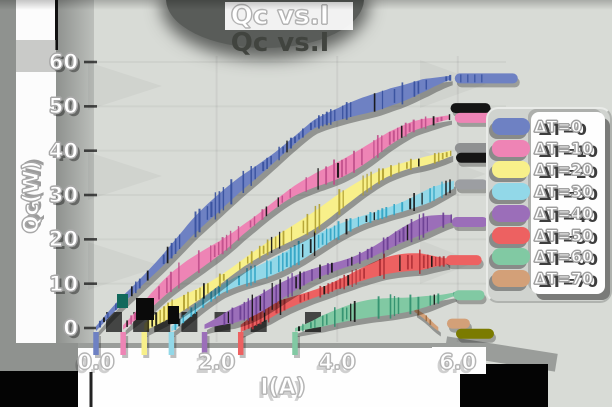 This screenshot has width=612, height=407. Describe the element at coordinates (71, 328) in the screenshot. I see `y-tick-label: 0` at that location.